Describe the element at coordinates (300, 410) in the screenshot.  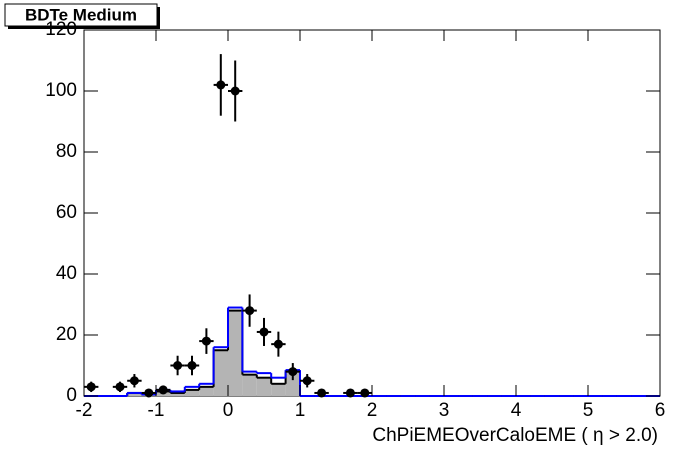
I see `x-tick-label: 1` at that location.